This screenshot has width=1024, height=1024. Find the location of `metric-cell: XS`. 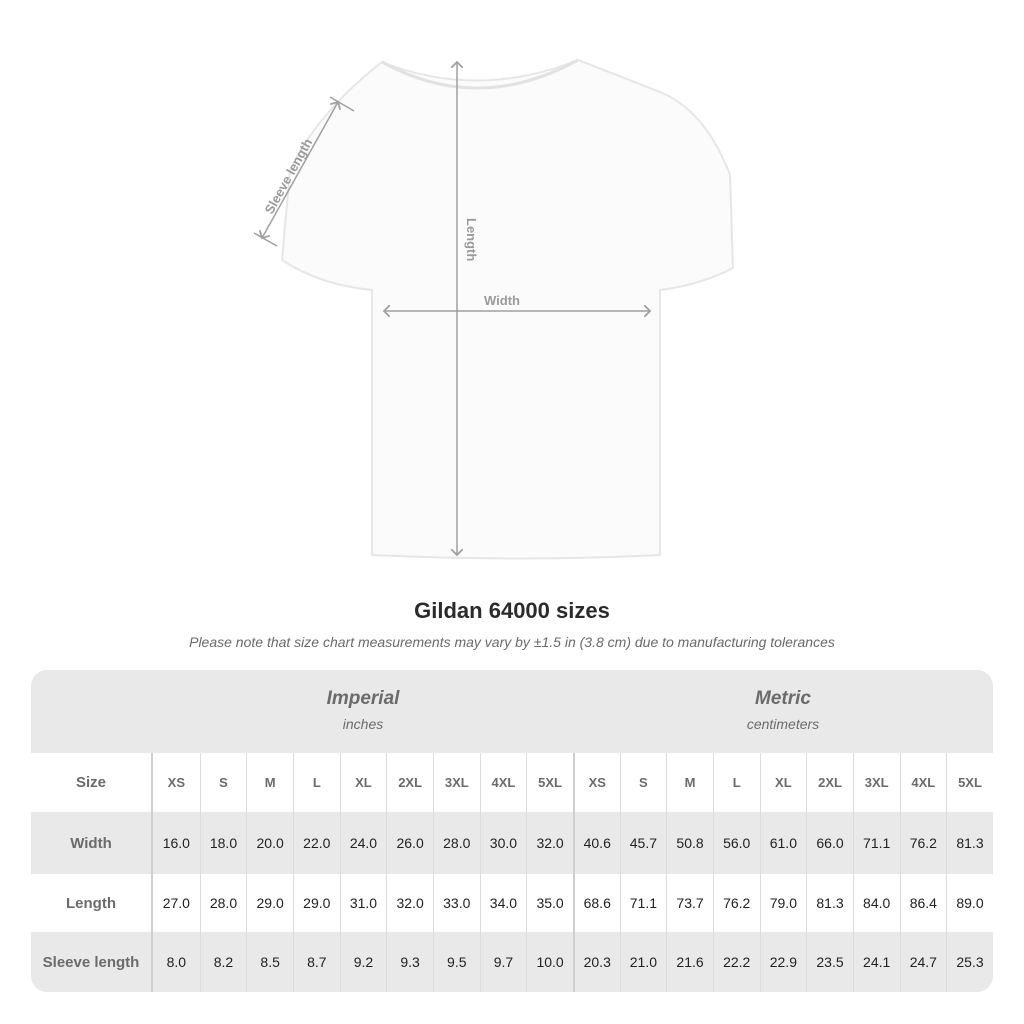

metric-cell: XS is located at coordinates (596, 782).